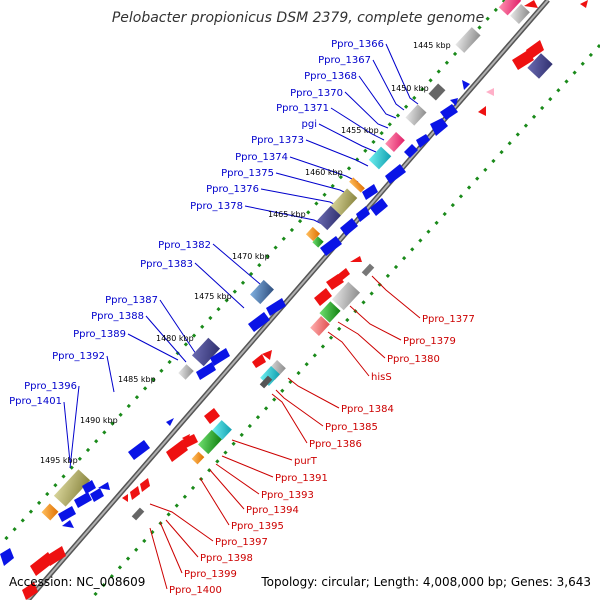  I want to click on gene-label-ppro-1366: Ppro_1366, so click(357, 44).